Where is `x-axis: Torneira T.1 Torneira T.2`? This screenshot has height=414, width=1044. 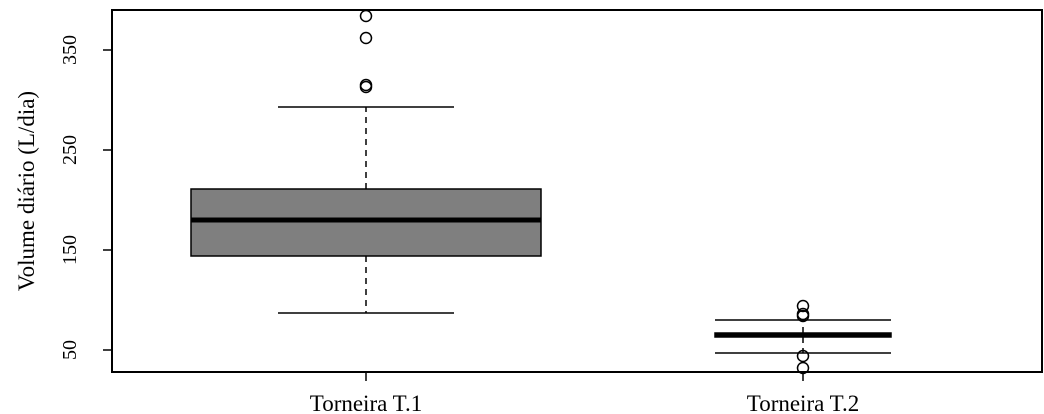 x-axis: Torneira T.1 Torneira T.2 is located at coordinates (585, 393).